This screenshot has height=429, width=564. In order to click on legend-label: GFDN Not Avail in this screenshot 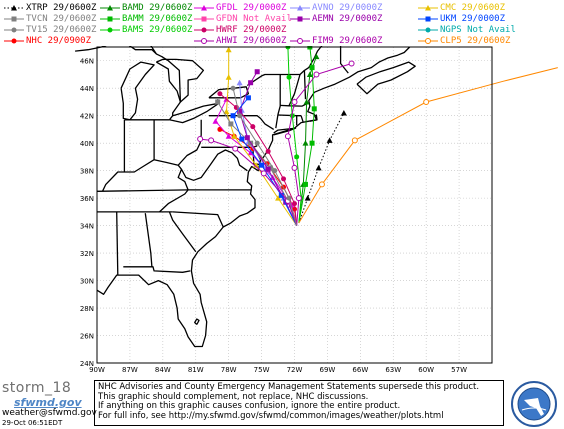, I will do `click(254, 19)`.